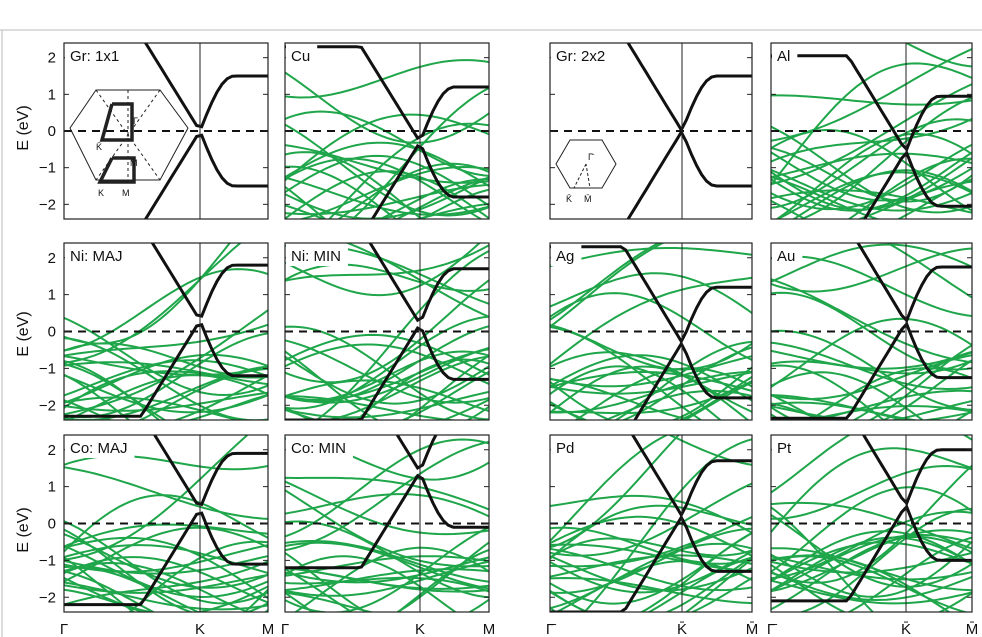 This screenshot has width=982, height=637. I want to click on panel-title: Pt, so click(784, 448).